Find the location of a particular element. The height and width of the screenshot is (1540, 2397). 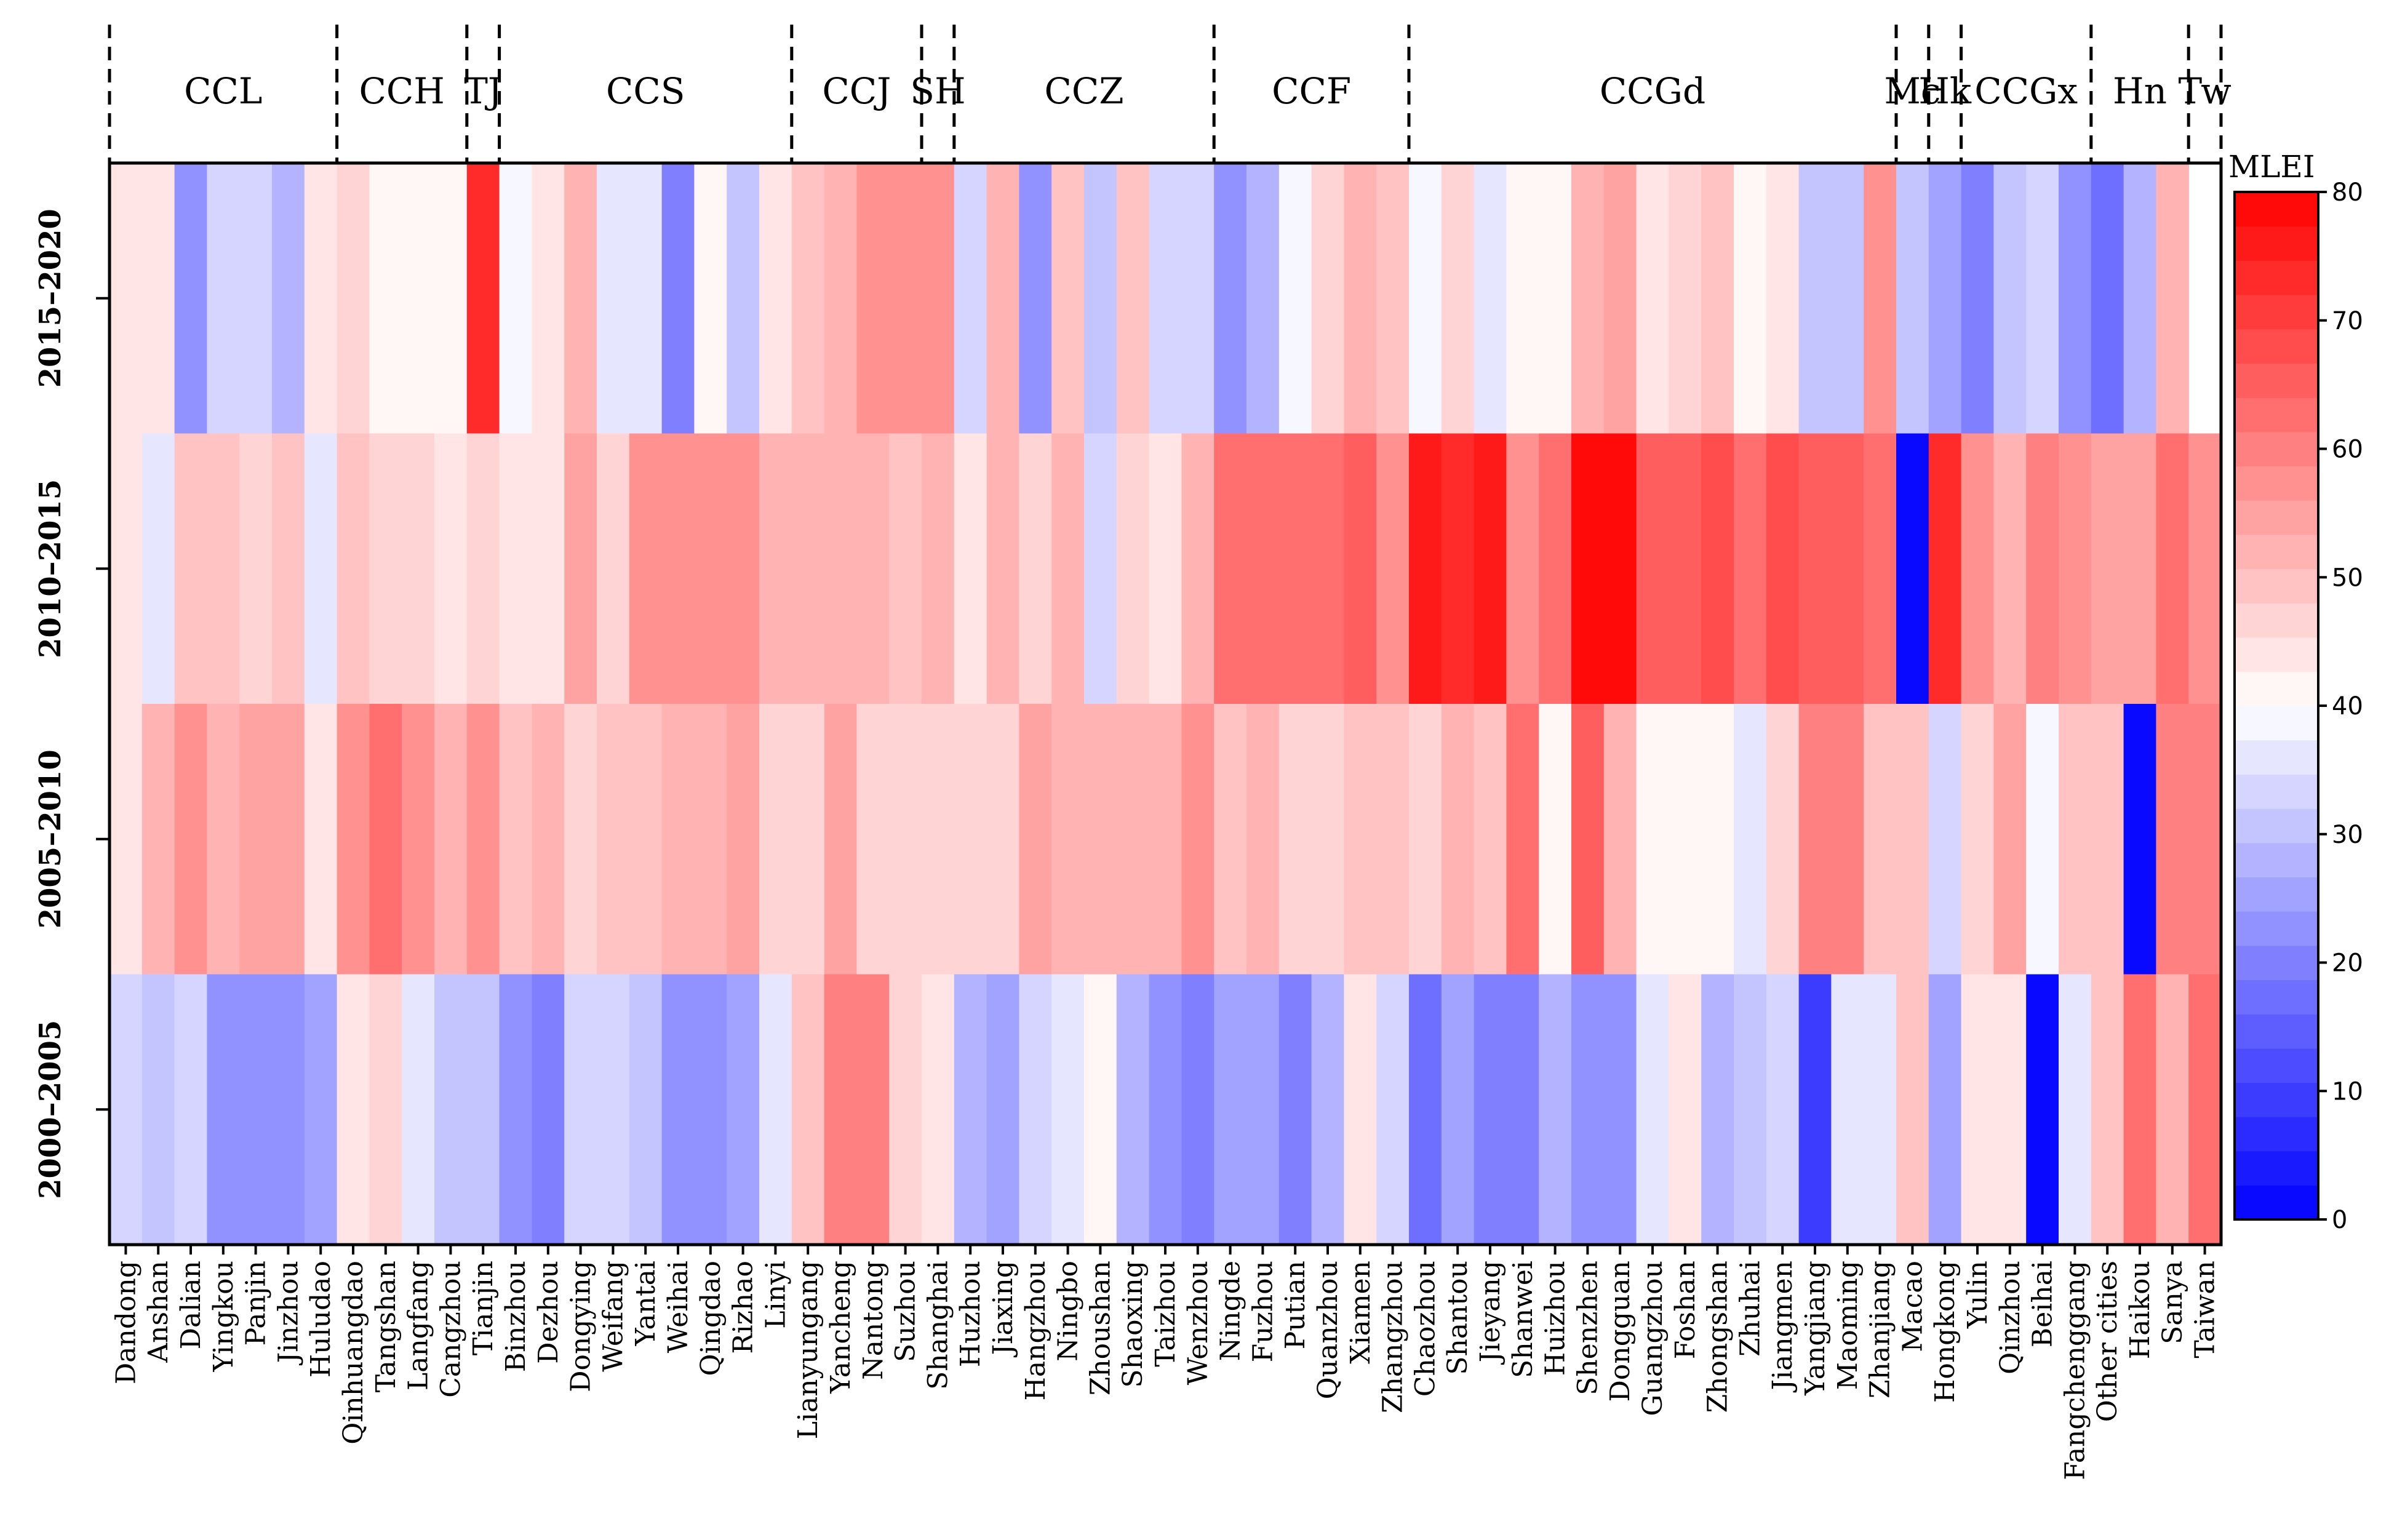

x-tick-label: Binzhou is located at coordinates (516, 1316).